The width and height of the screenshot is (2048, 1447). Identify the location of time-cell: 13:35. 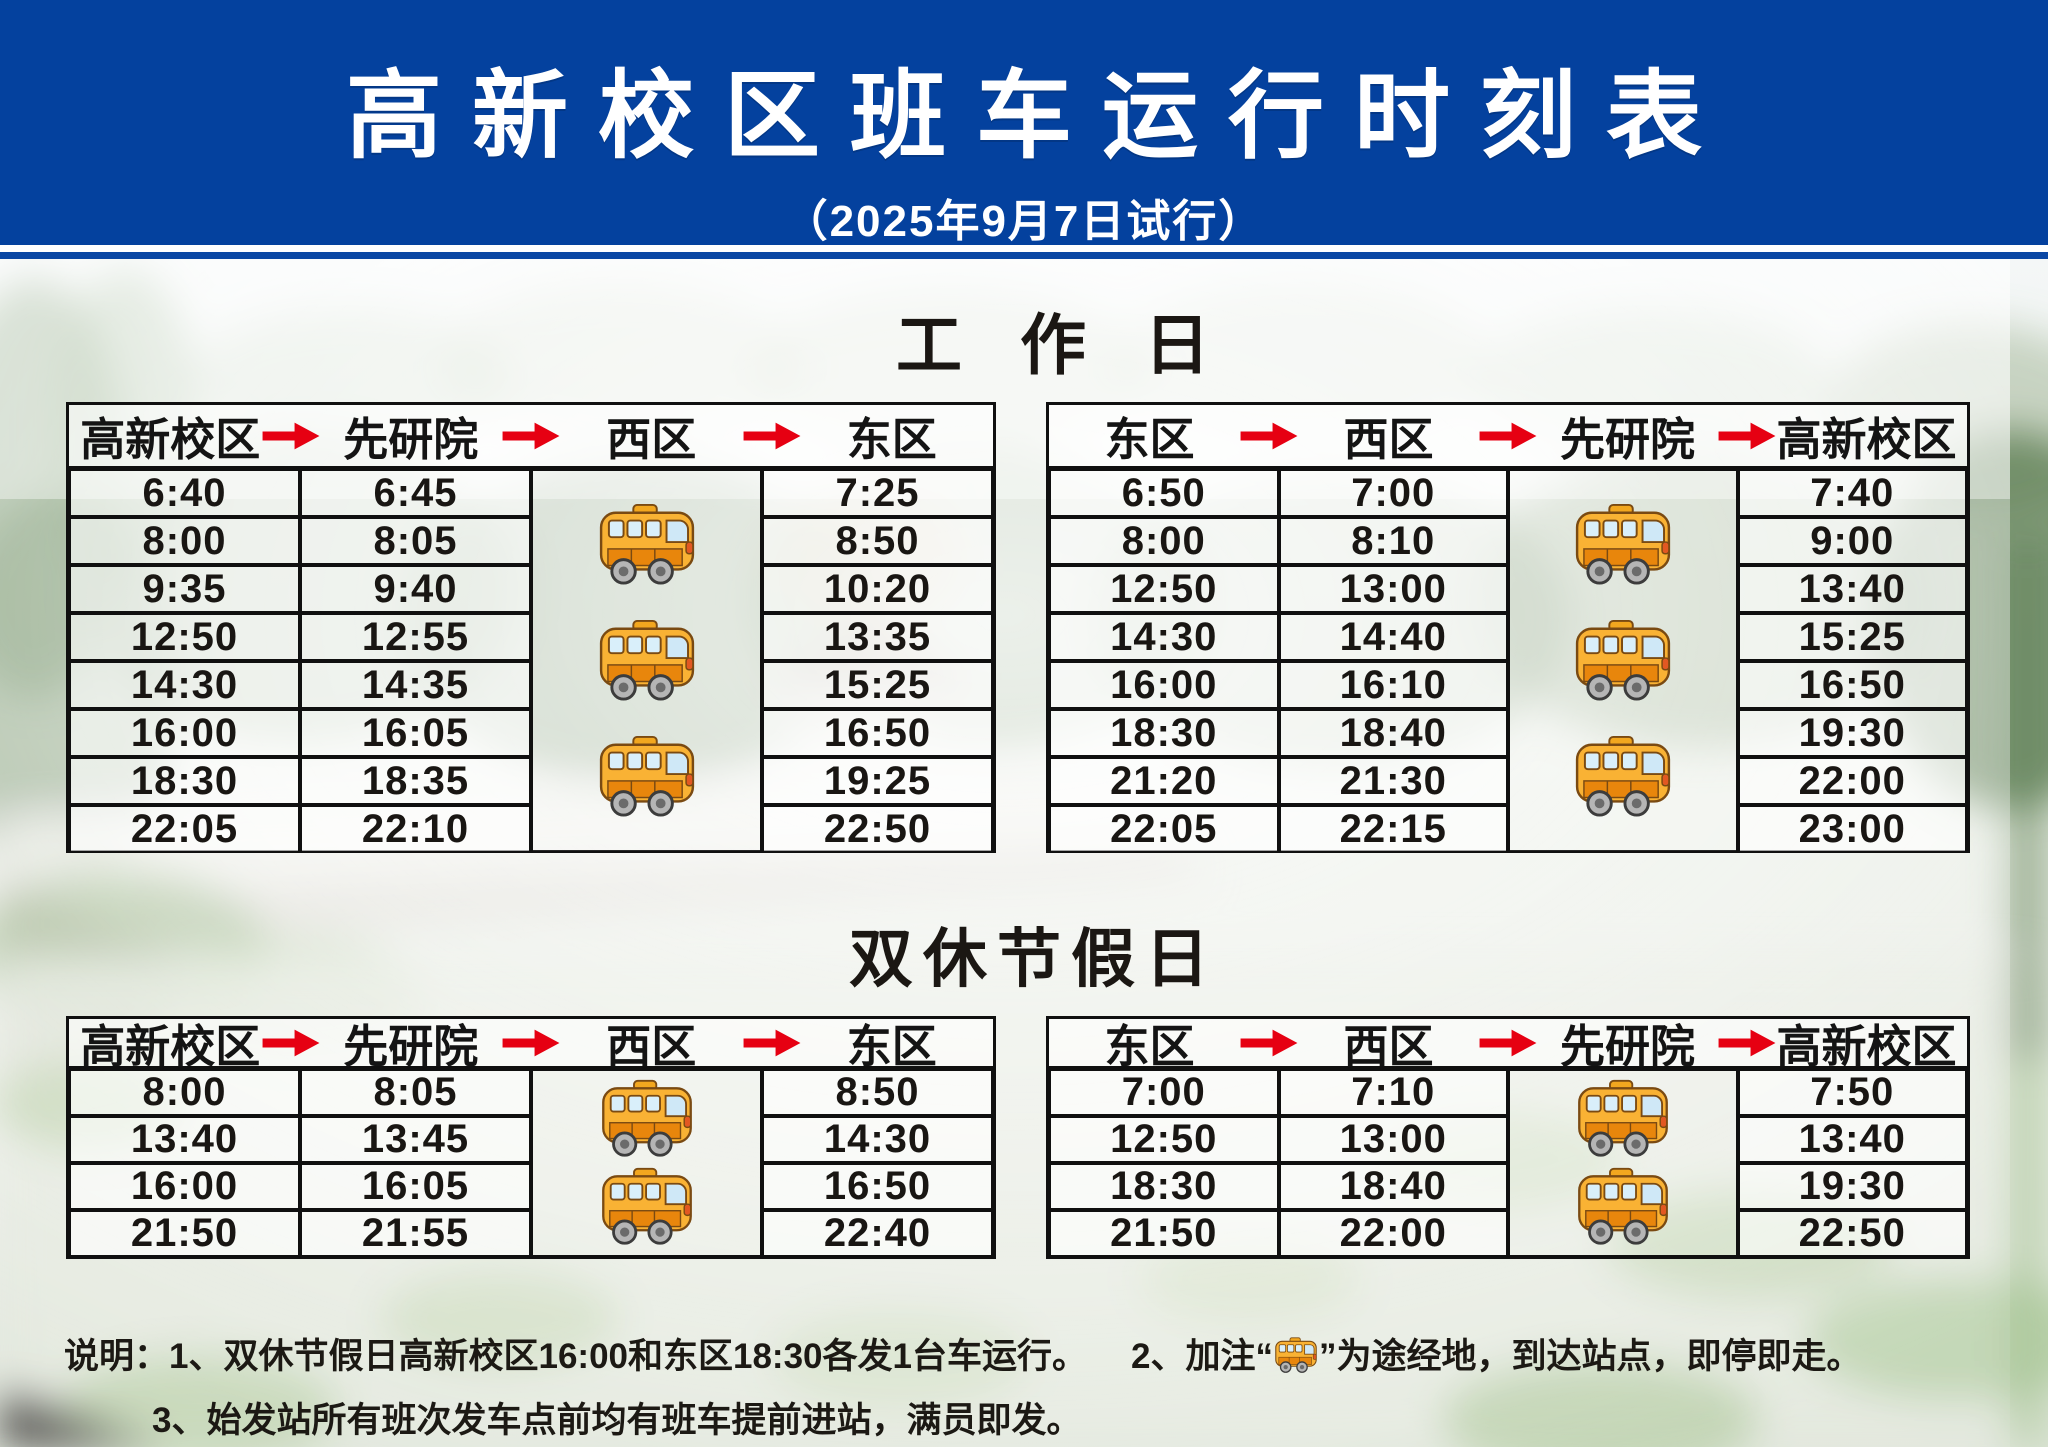
(877, 637).